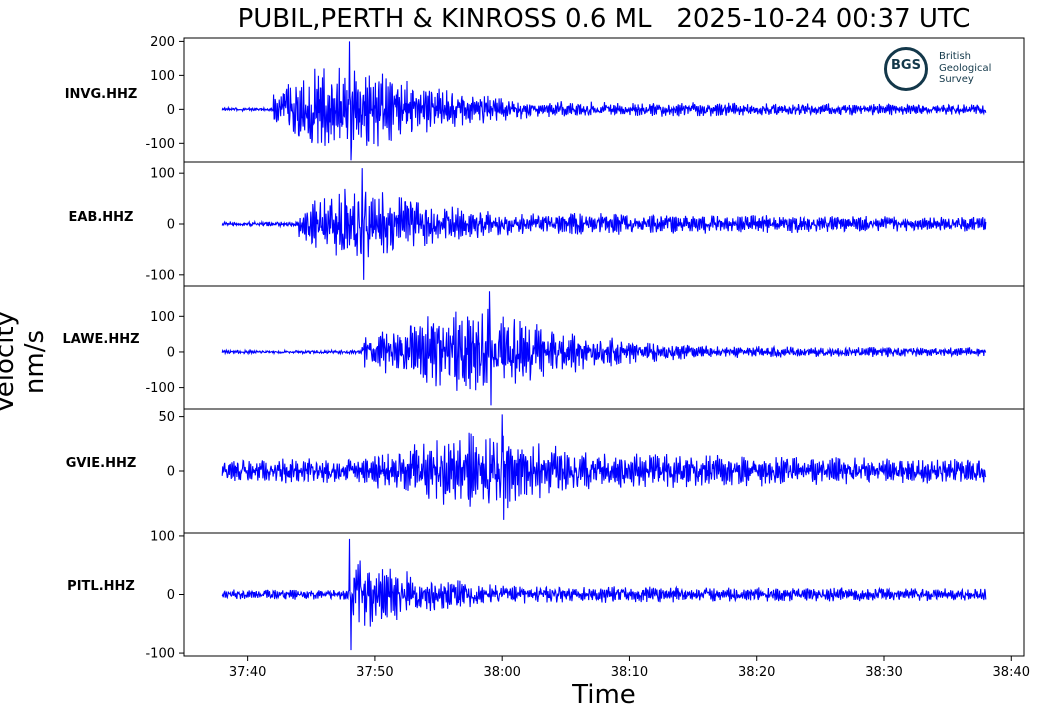 This screenshot has height=723, width=1046. Describe the element at coordinates (101, 339) in the screenshot. I see `station-label-lawe: LAWE.HHZ` at that location.